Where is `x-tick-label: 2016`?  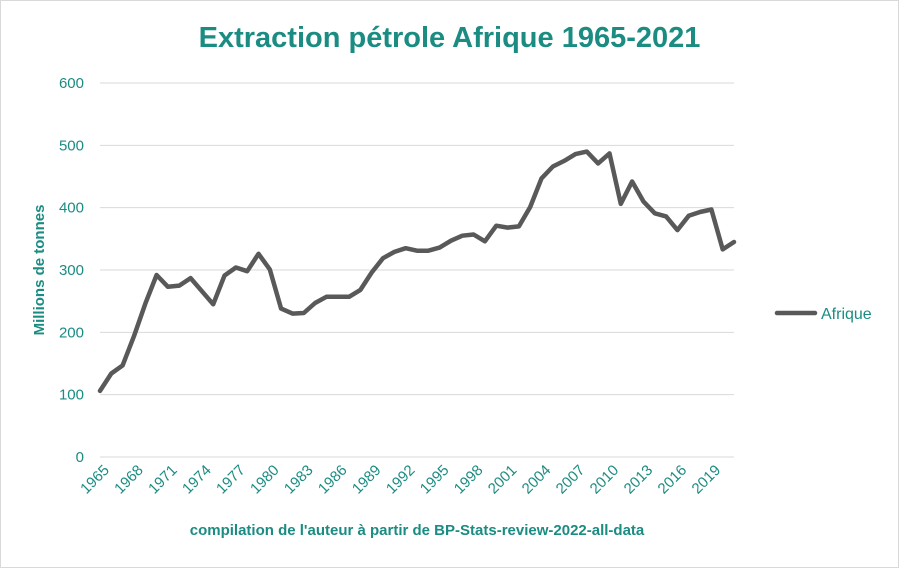
x-tick-label: 2016 is located at coordinates (673, 480).